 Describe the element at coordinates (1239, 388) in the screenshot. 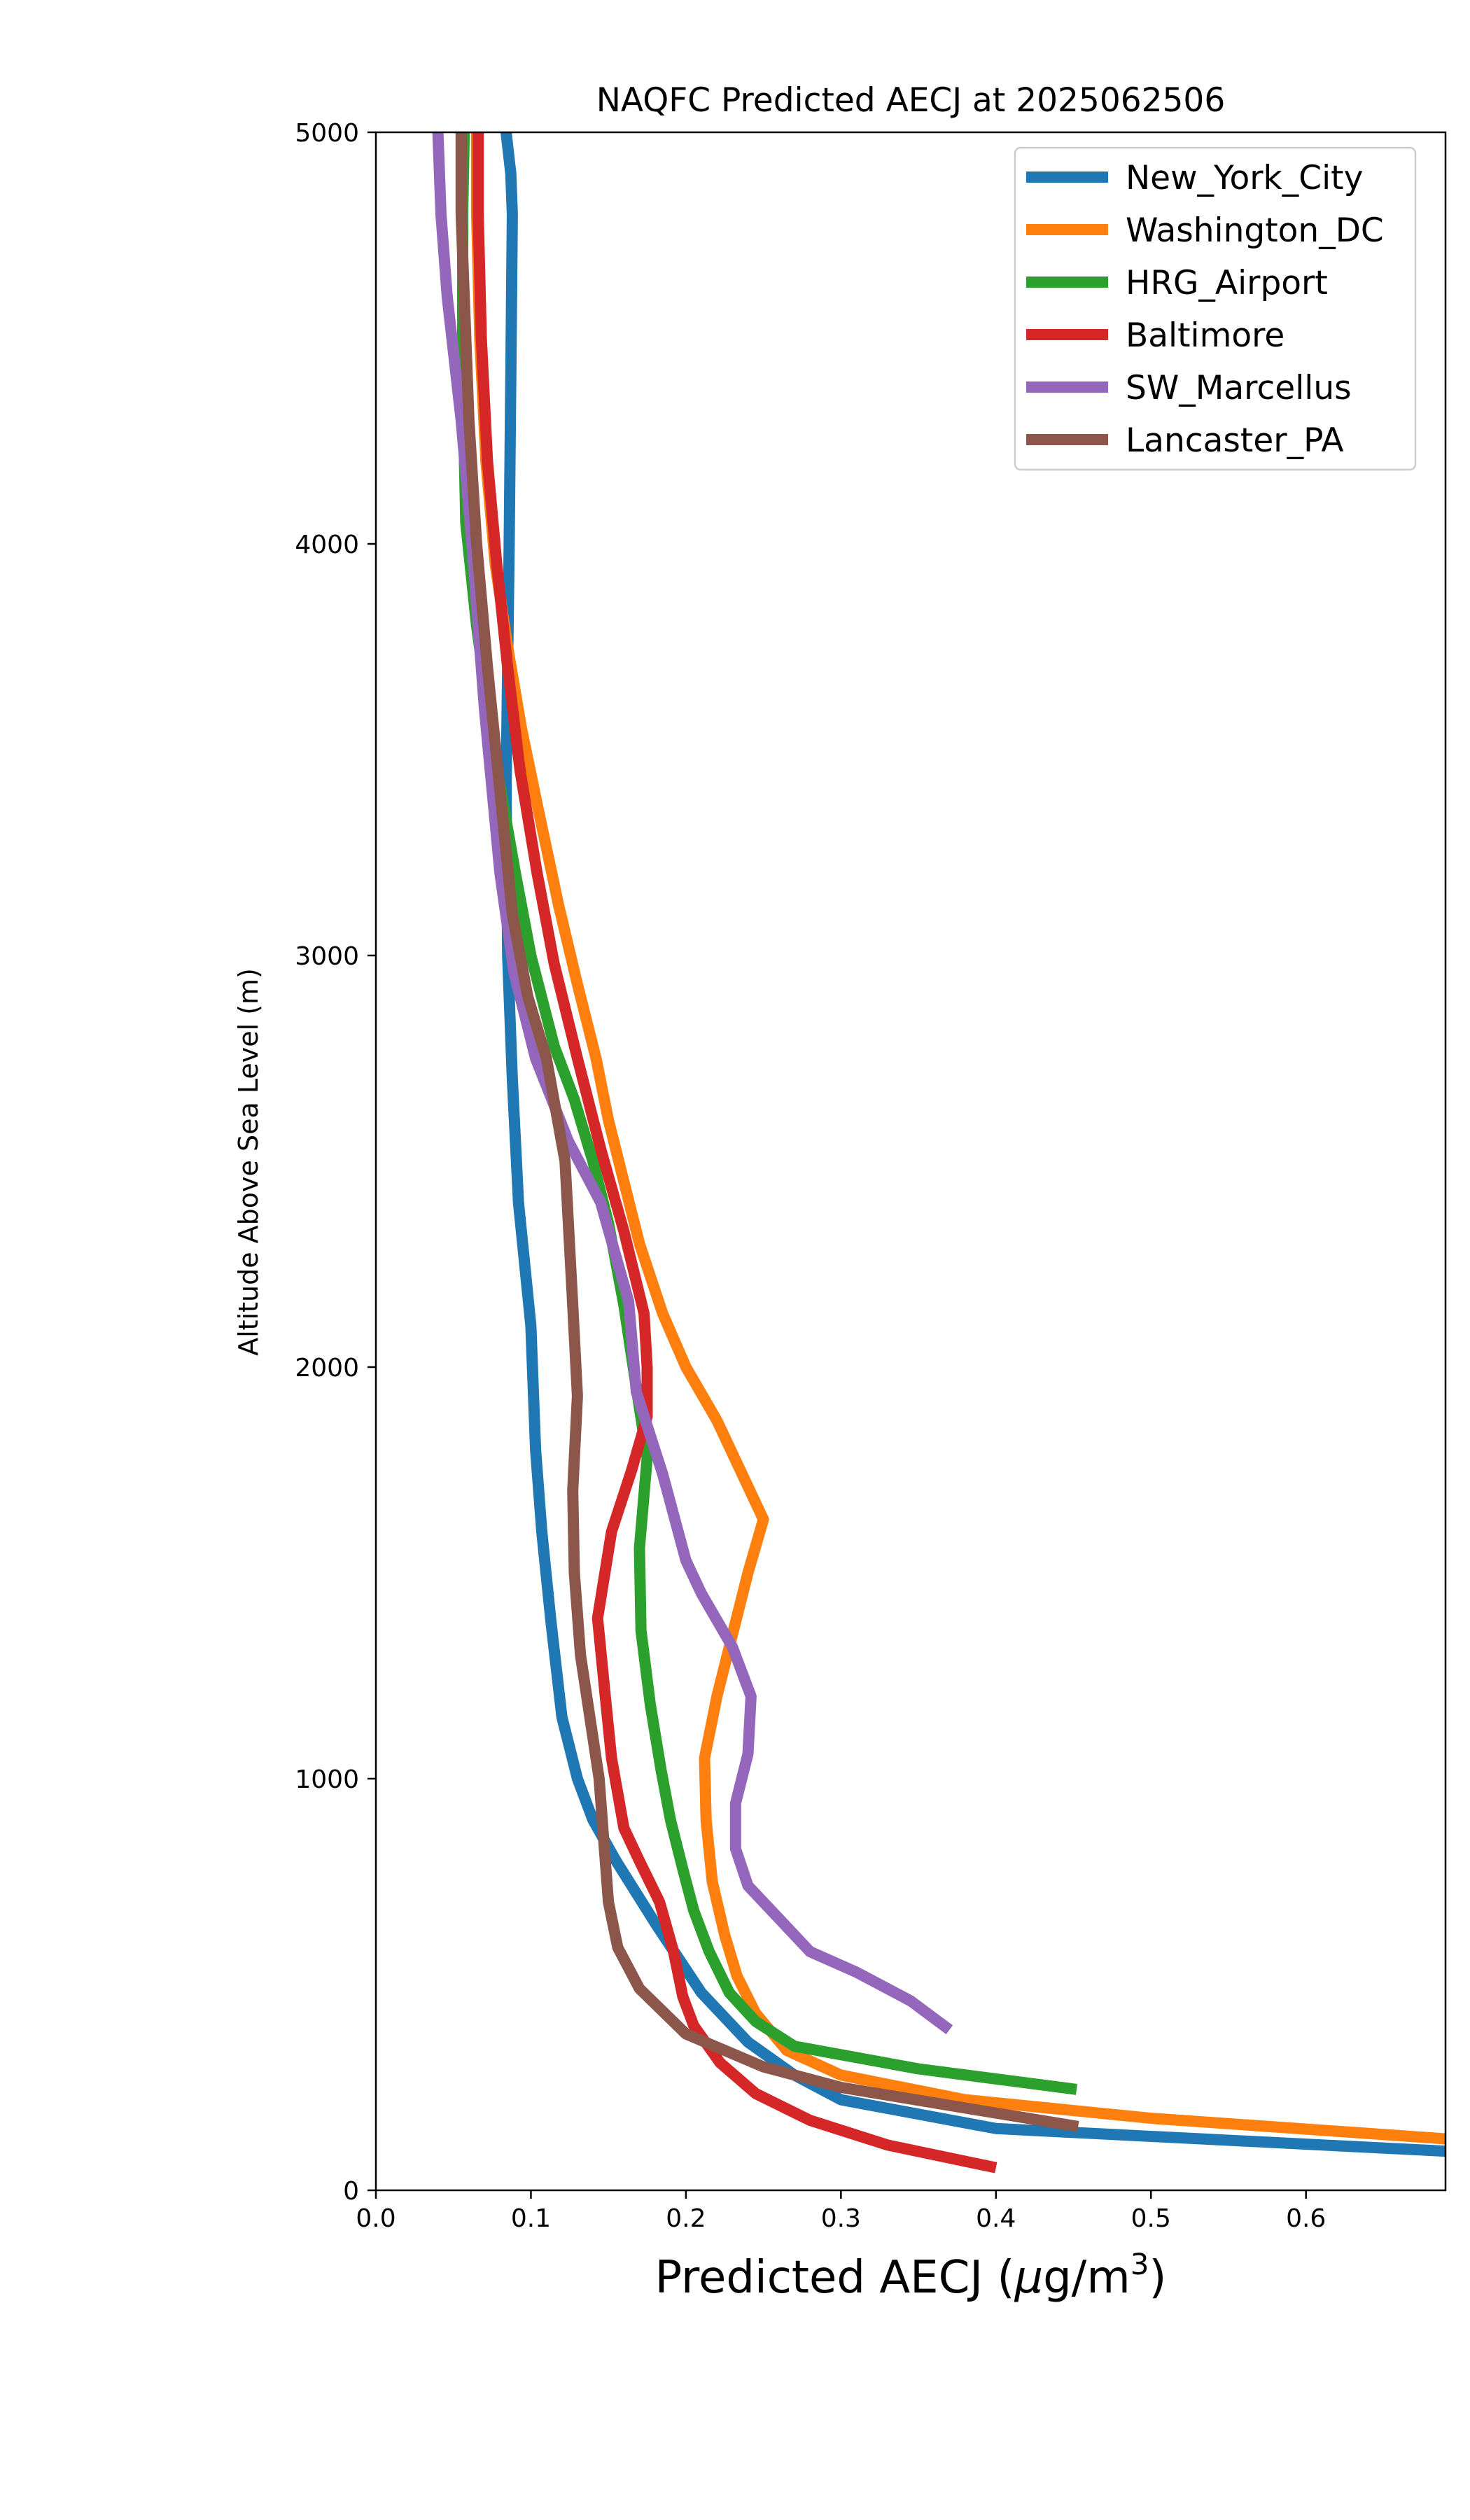

I see `legend-label: SW_Marcellus` at that location.